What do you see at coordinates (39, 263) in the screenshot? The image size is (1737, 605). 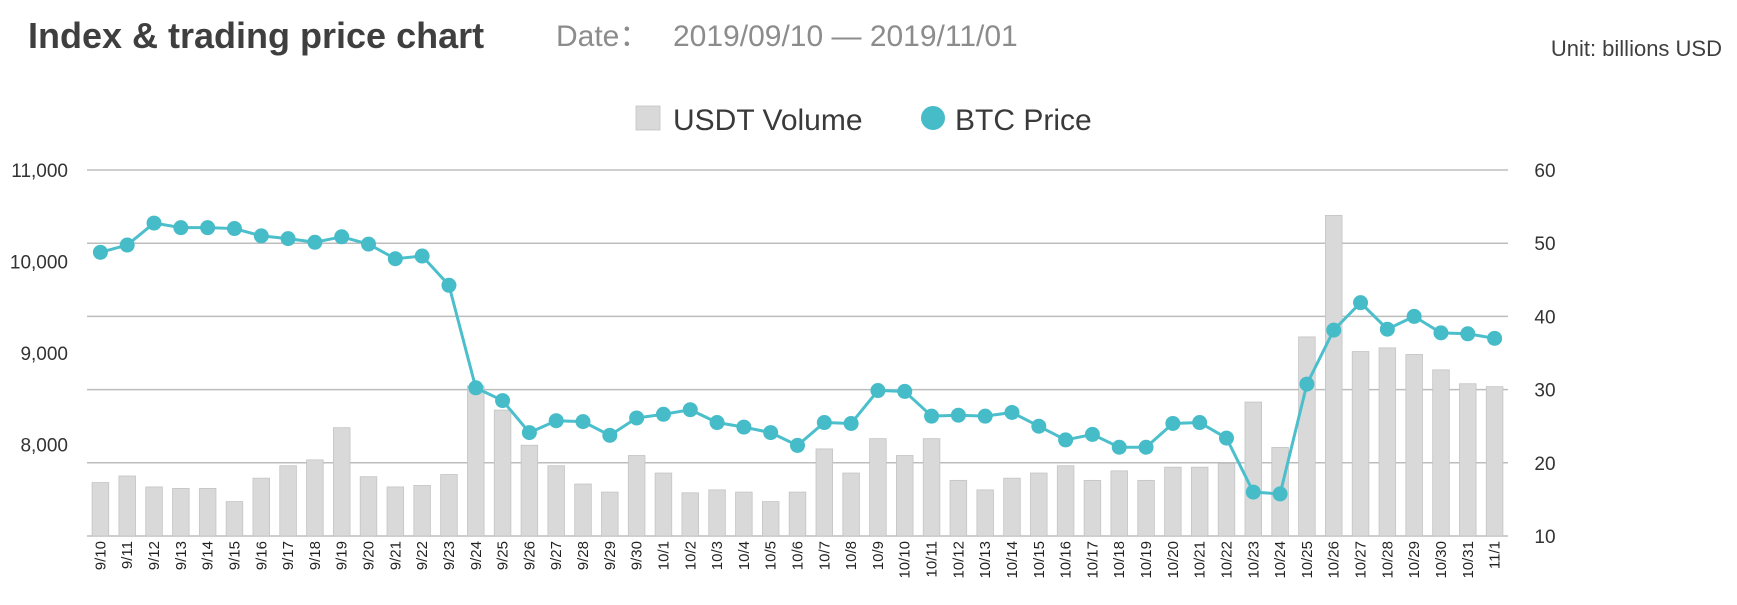 I see `left-tick-label: 10,000` at bounding box center [39, 263].